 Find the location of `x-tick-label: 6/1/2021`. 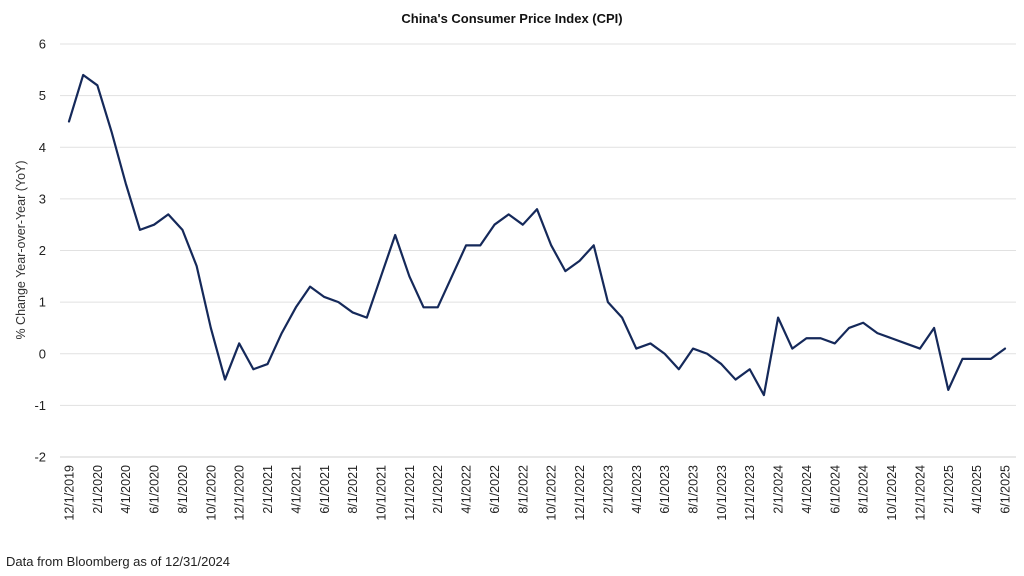

x-tick-label: 6/1/2021 is located at coordinates (325, 489).